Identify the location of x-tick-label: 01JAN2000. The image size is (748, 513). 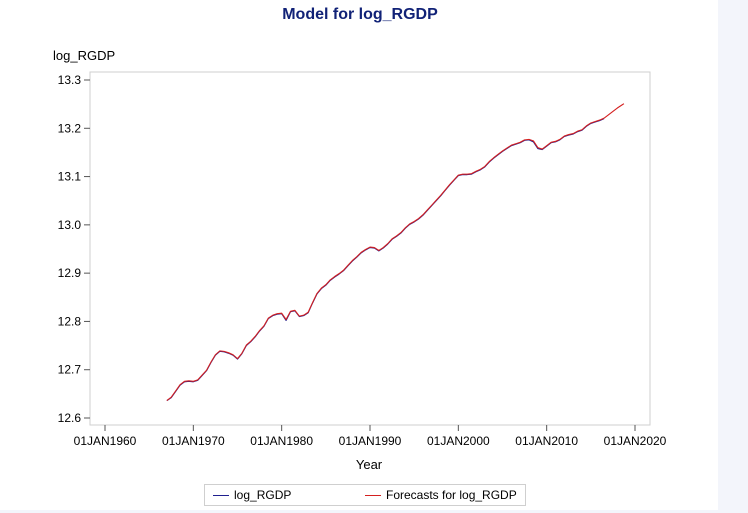
(458, 441).